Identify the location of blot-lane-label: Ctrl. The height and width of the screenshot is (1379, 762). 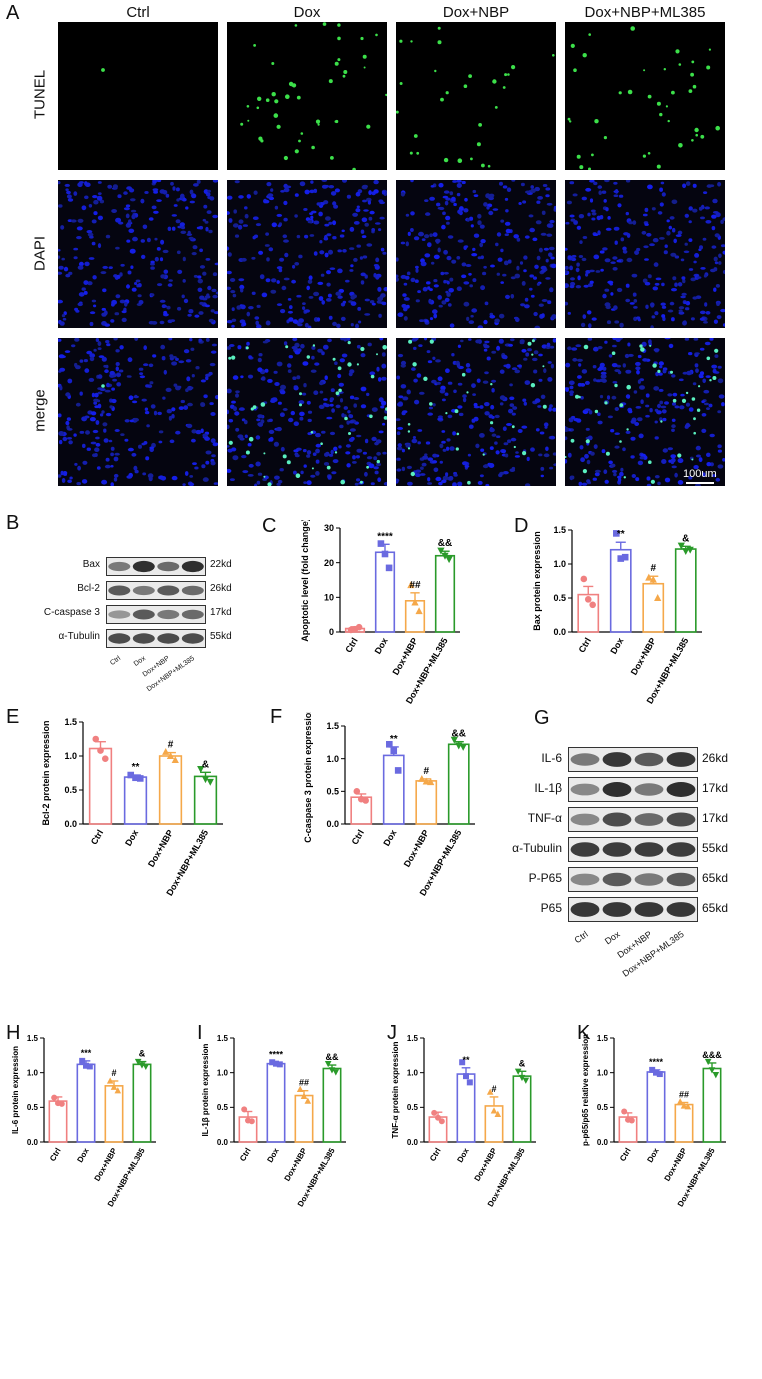
(581, 937).